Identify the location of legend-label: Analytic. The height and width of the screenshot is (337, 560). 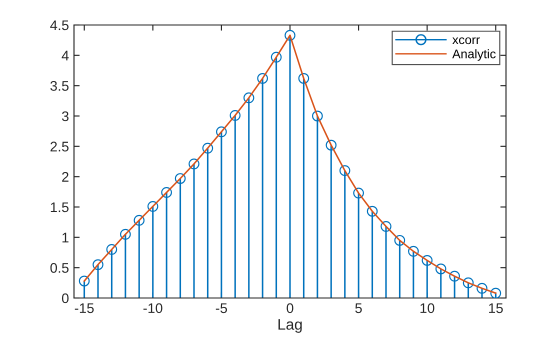
(474, 55).